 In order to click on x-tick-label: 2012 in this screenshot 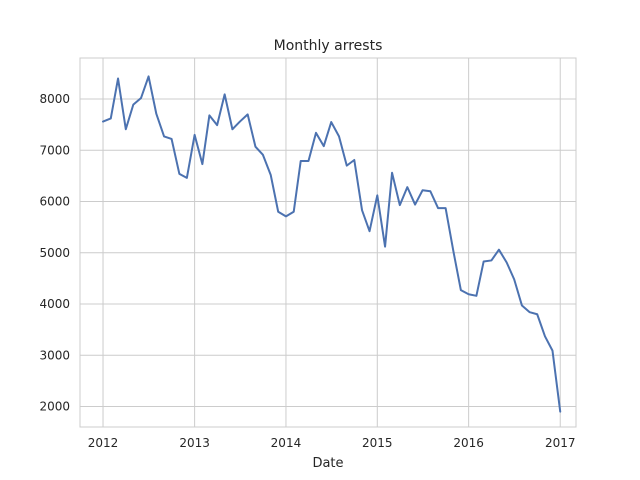, I will do `click(103, 443)`.